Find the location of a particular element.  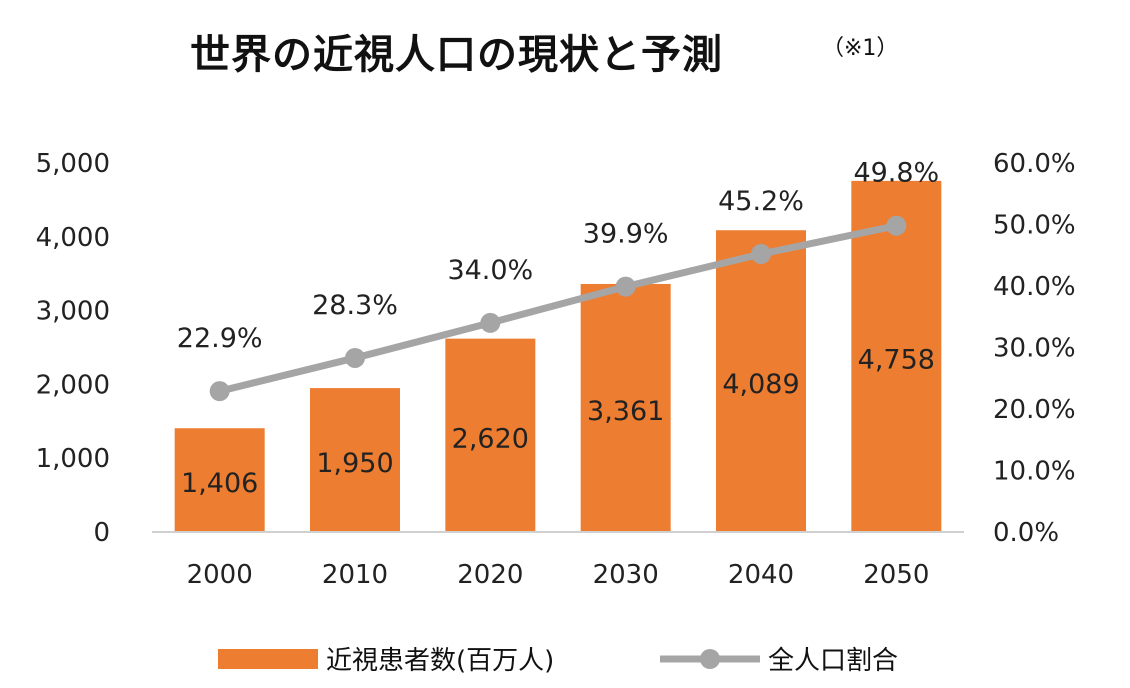

left-tick-label: 4,000 is located at coordinates (73, 238).